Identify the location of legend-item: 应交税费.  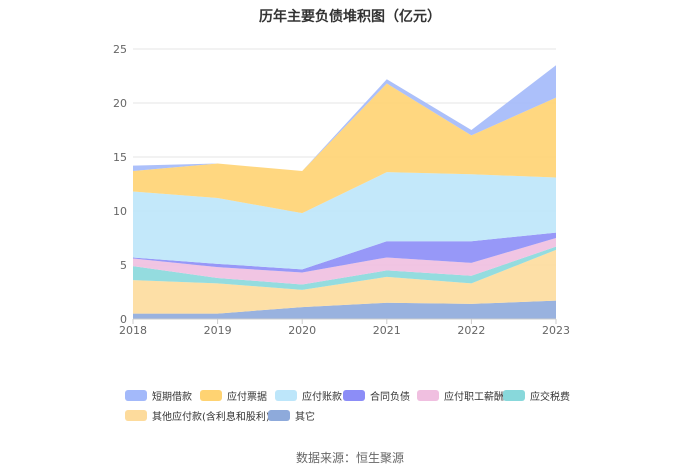
(536, 395).